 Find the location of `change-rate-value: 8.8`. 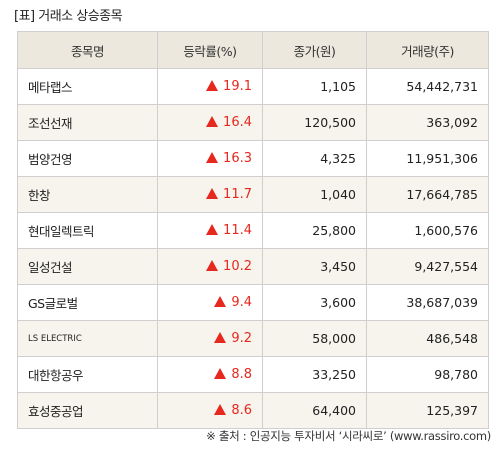

change-rate-value: 8.8 is located at coordinates (241, 374).